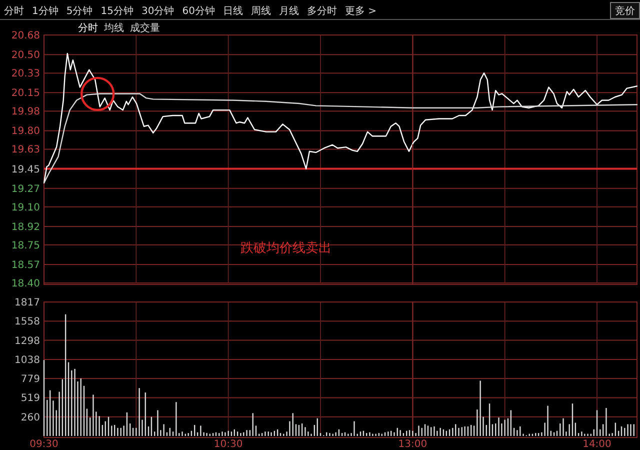 The width and height of the screenshot is (640, 450). I want to click on text: 30分钟, so click(157, 11).